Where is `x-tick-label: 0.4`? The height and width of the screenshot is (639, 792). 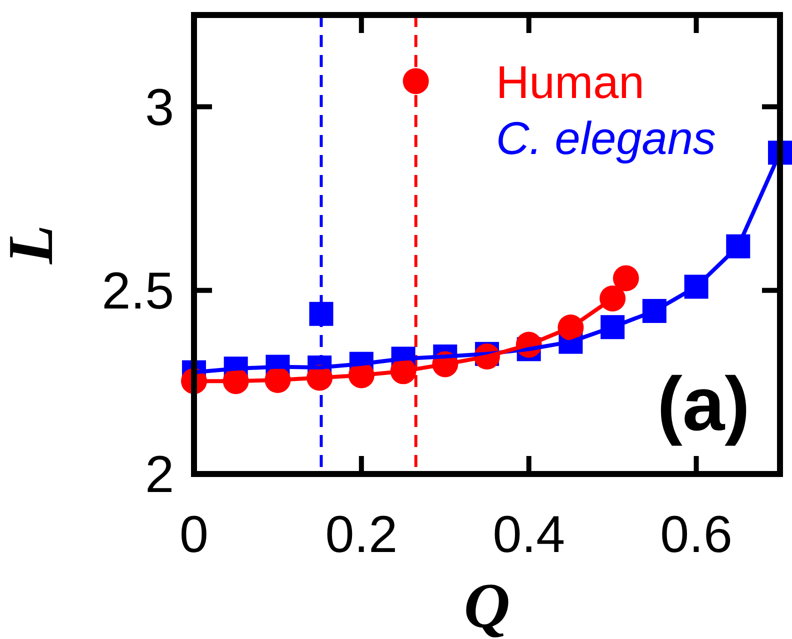 x-tick-label: 0.4 is located at coordinates (529, 535).